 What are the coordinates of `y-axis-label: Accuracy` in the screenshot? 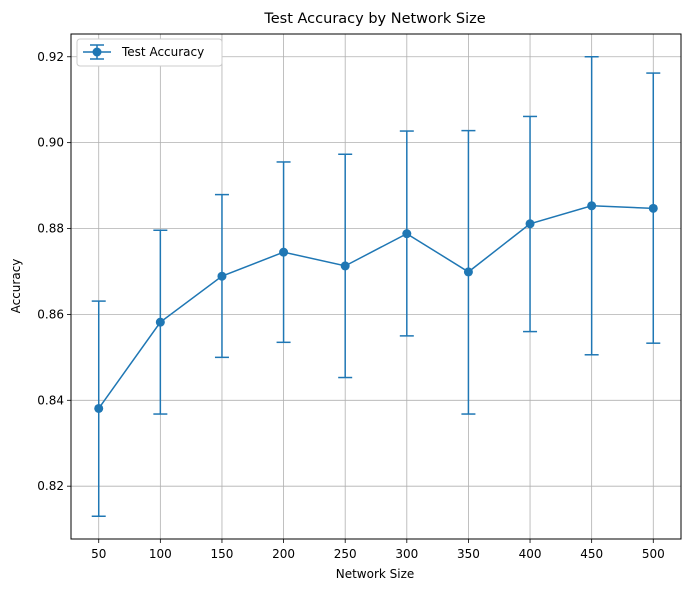 It's located at (16, 286).